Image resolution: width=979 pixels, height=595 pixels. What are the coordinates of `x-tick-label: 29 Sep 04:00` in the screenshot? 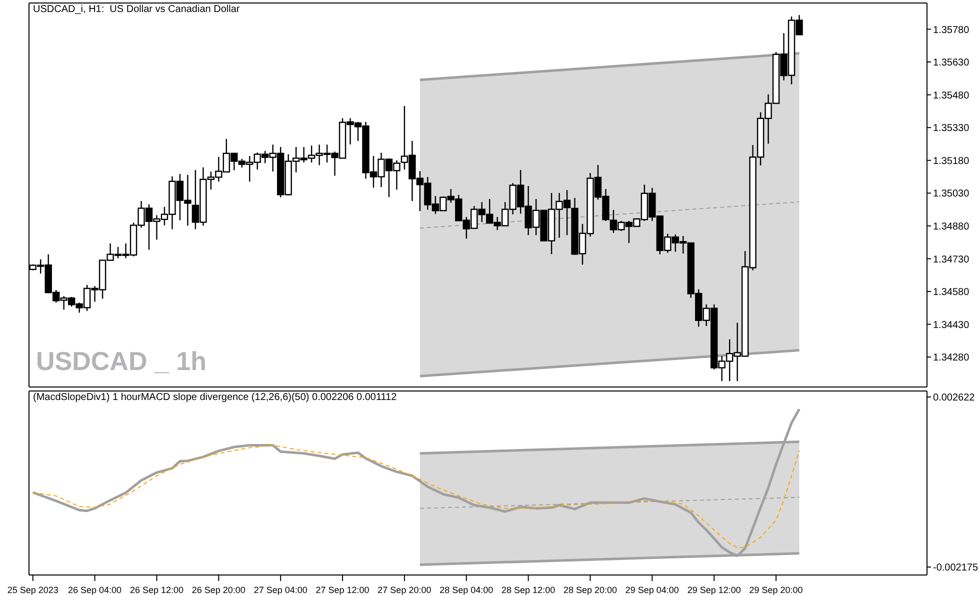 It's located at (652, 590).